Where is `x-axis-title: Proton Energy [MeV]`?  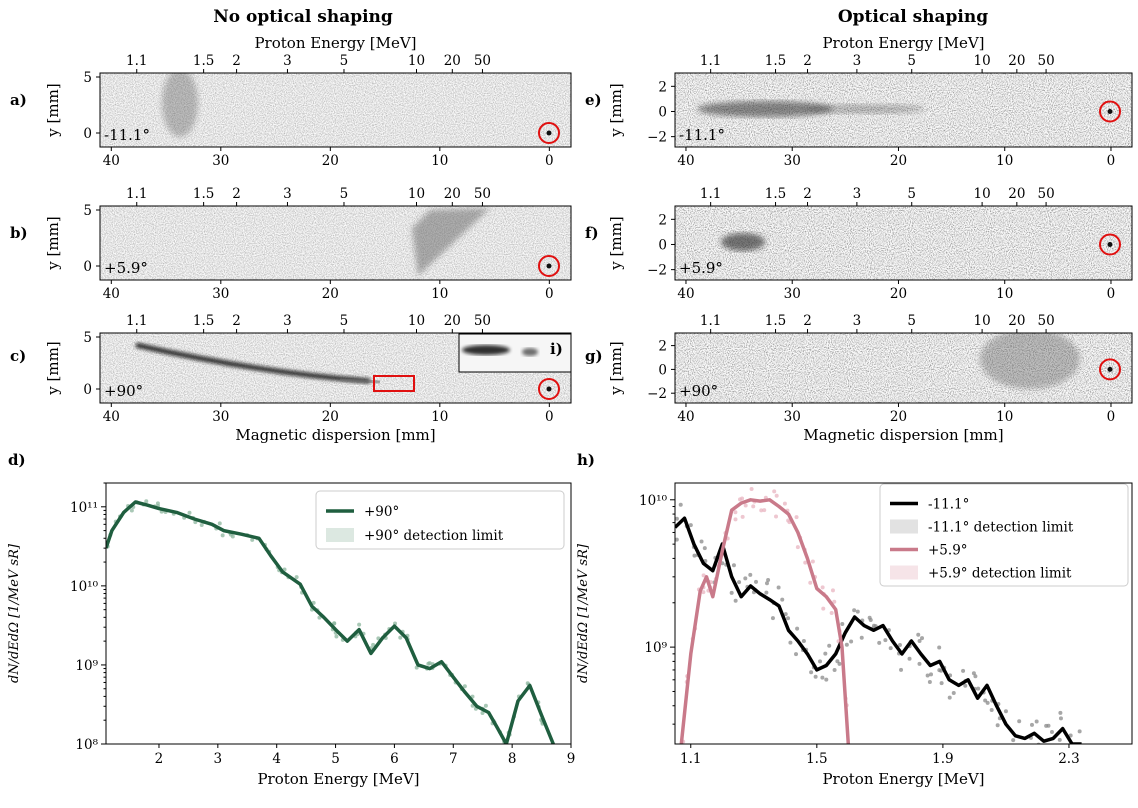
x-axis-title: Proton Energy [MeV] is located at coordinates (903, 779).